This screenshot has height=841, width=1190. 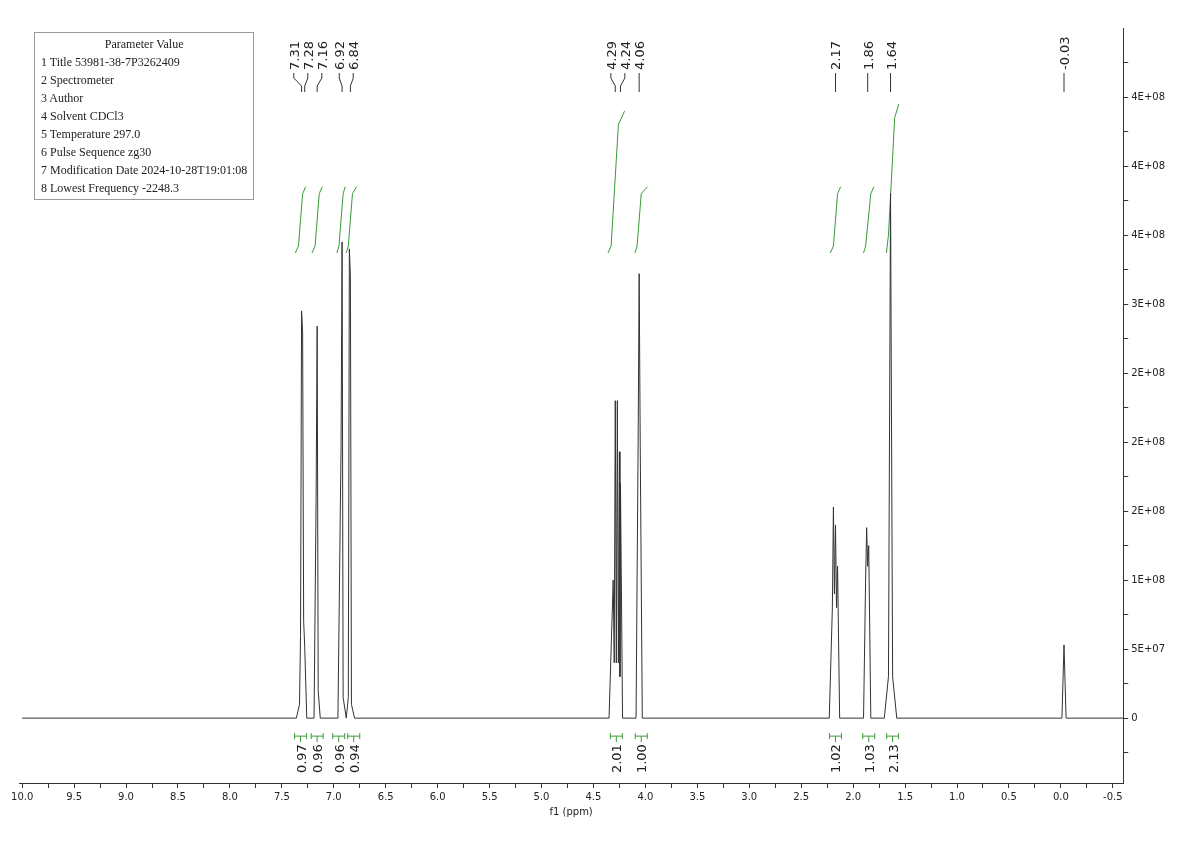 I want to click on annotation: 1.03, so click(x=869, y=759).